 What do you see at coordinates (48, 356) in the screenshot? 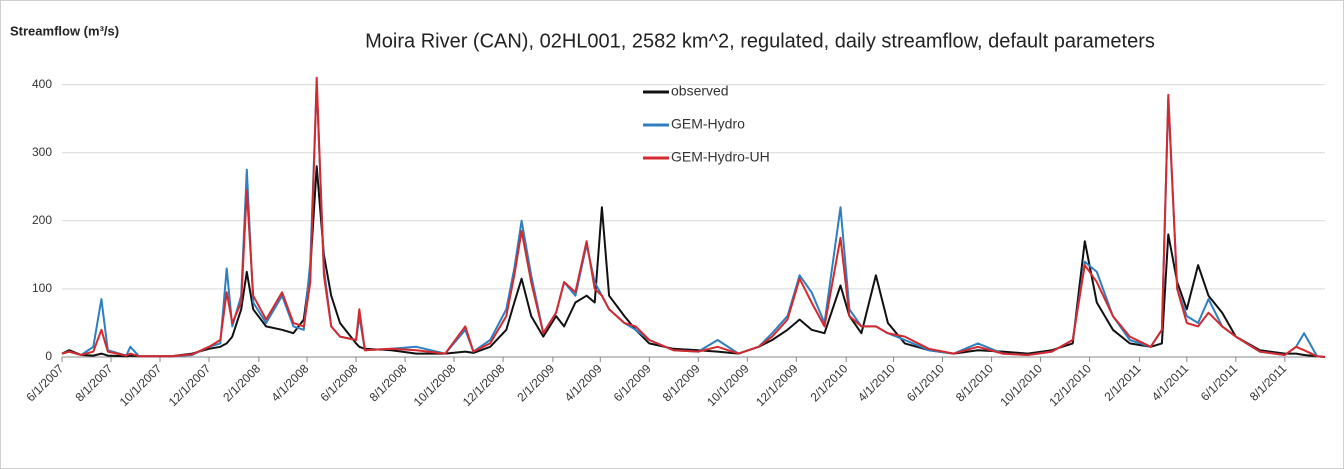
I see `y-tick-label: 0` at bounding box center [48, 356].